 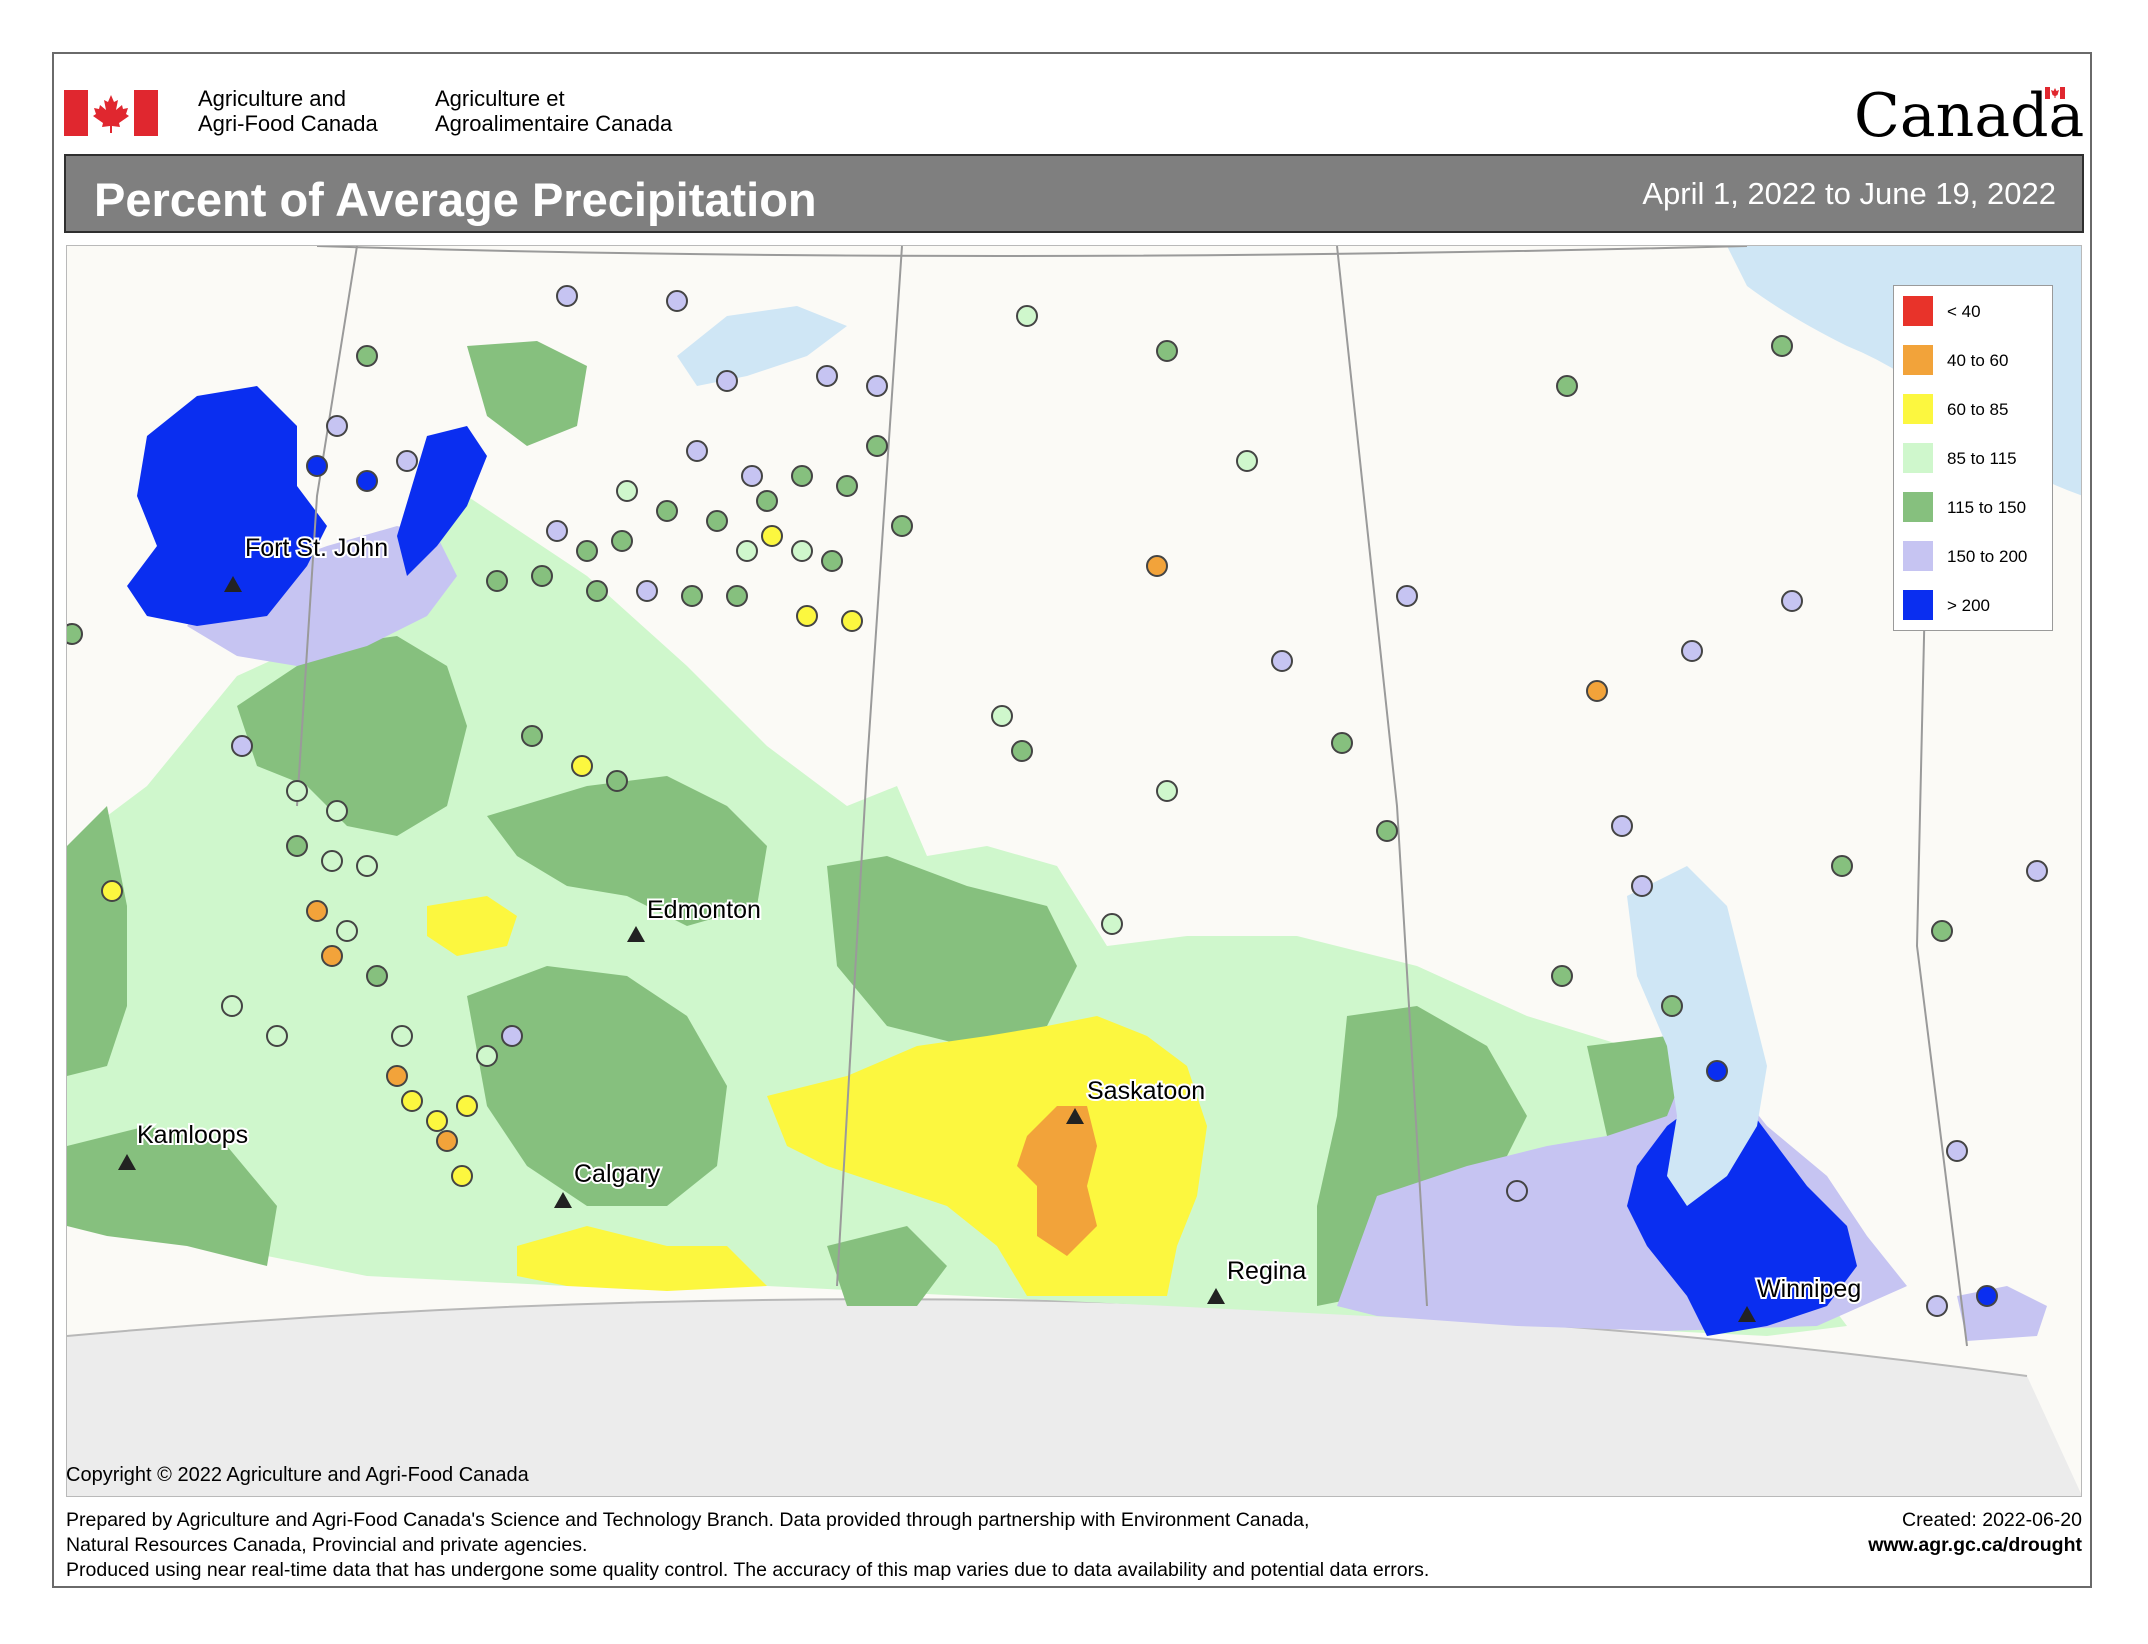 I want to click on city-edmonton: Edmonton, so click(x=695, y=918).